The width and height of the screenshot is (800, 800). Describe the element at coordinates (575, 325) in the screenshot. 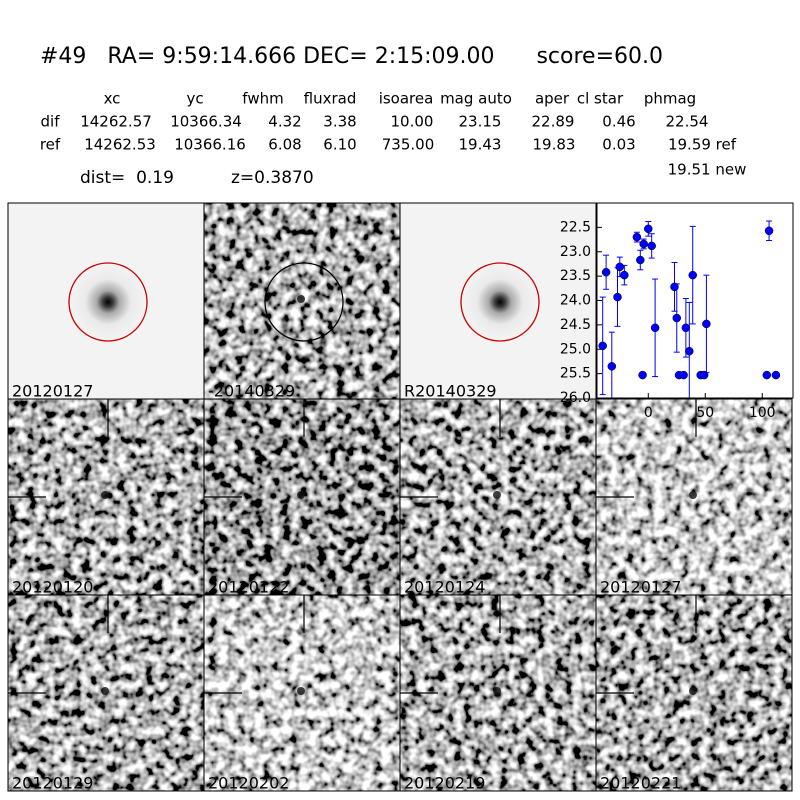

I see `y-tick-label: 24.5` at that location.